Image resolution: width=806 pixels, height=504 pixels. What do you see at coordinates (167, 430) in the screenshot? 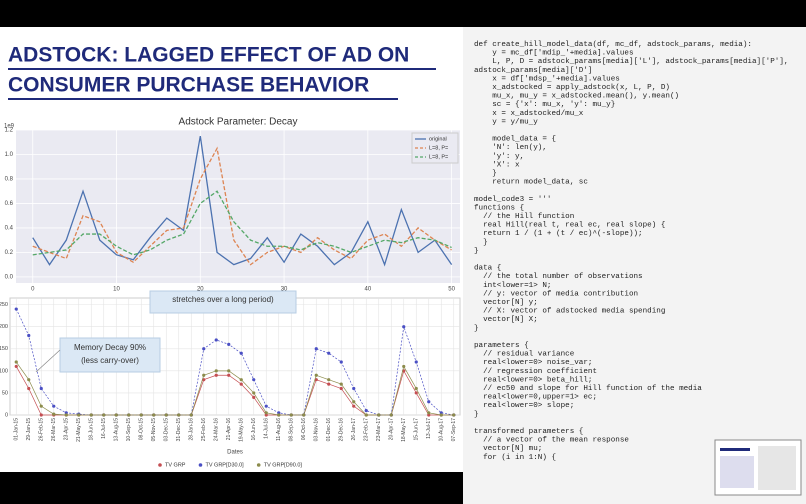
I see `x-tick-label: 03-Dec-15` at bounding box center [167, 430].